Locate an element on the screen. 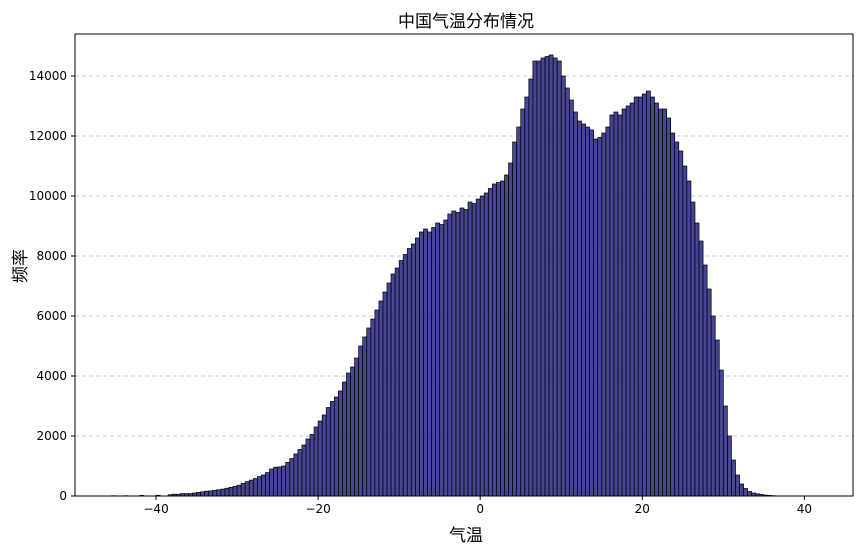 The width and height of the screenshot is (863, 557). x-tick-label: 0 is located at coordinates (480, 509).